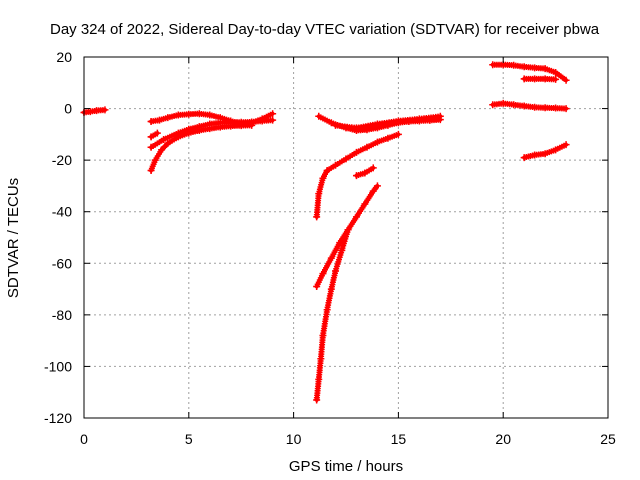  Describe the element at coordinates (189, 439) in the screenshot. I see `x-tick-label: 5` at that location.